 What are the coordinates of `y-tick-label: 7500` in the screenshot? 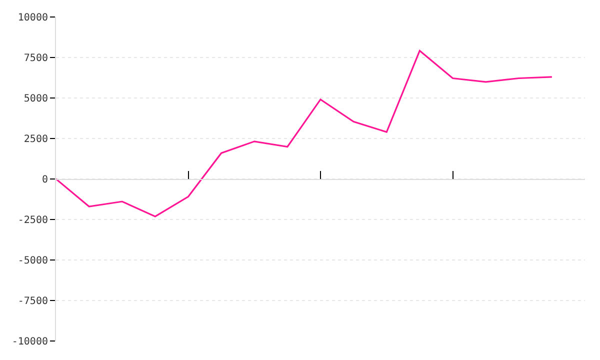 It's located at (36, 58).